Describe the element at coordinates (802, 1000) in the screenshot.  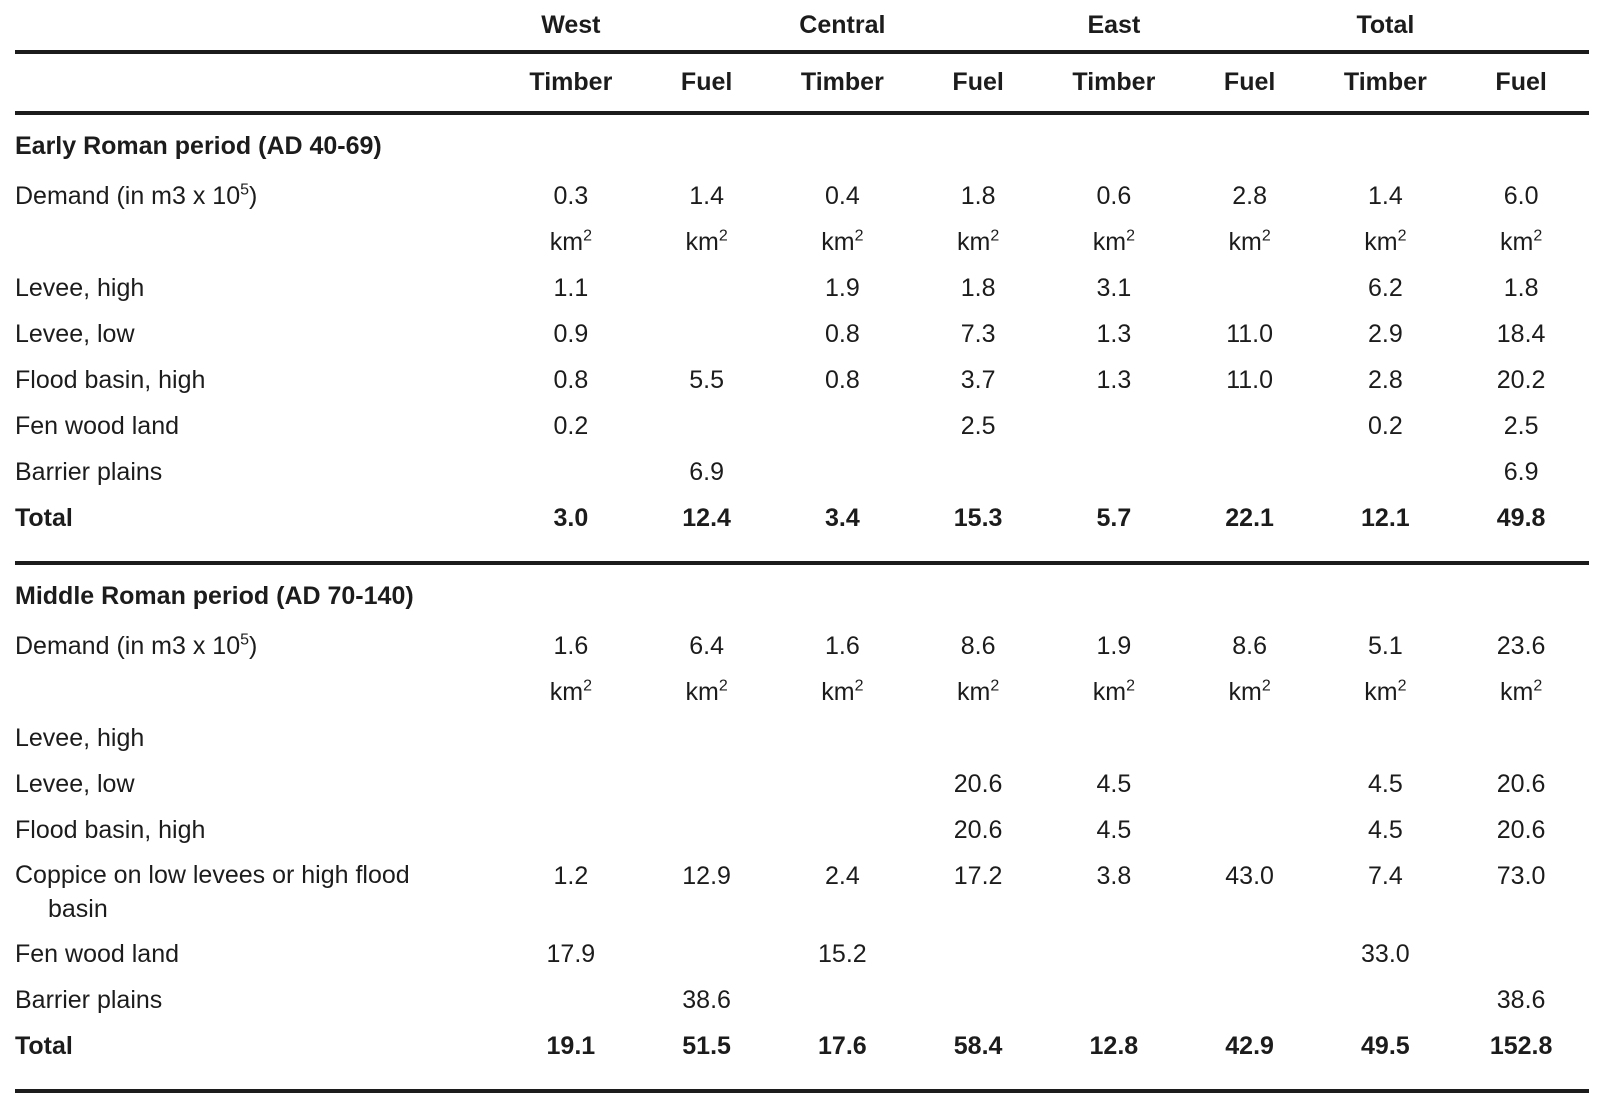
I see `table-row: Barrier plains 38.6 38.6` at that location.